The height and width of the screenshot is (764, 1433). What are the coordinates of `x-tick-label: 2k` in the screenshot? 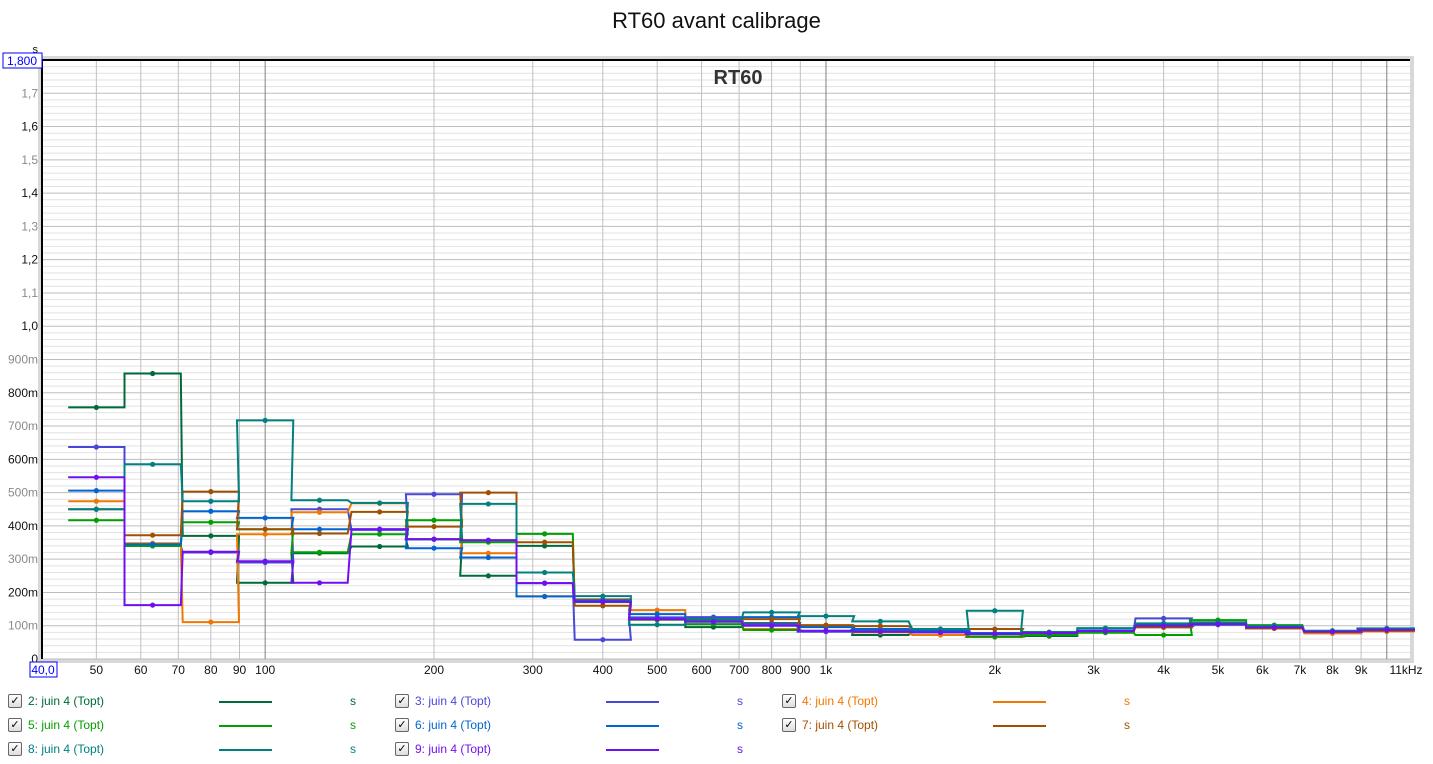 It's located at (995, 670).